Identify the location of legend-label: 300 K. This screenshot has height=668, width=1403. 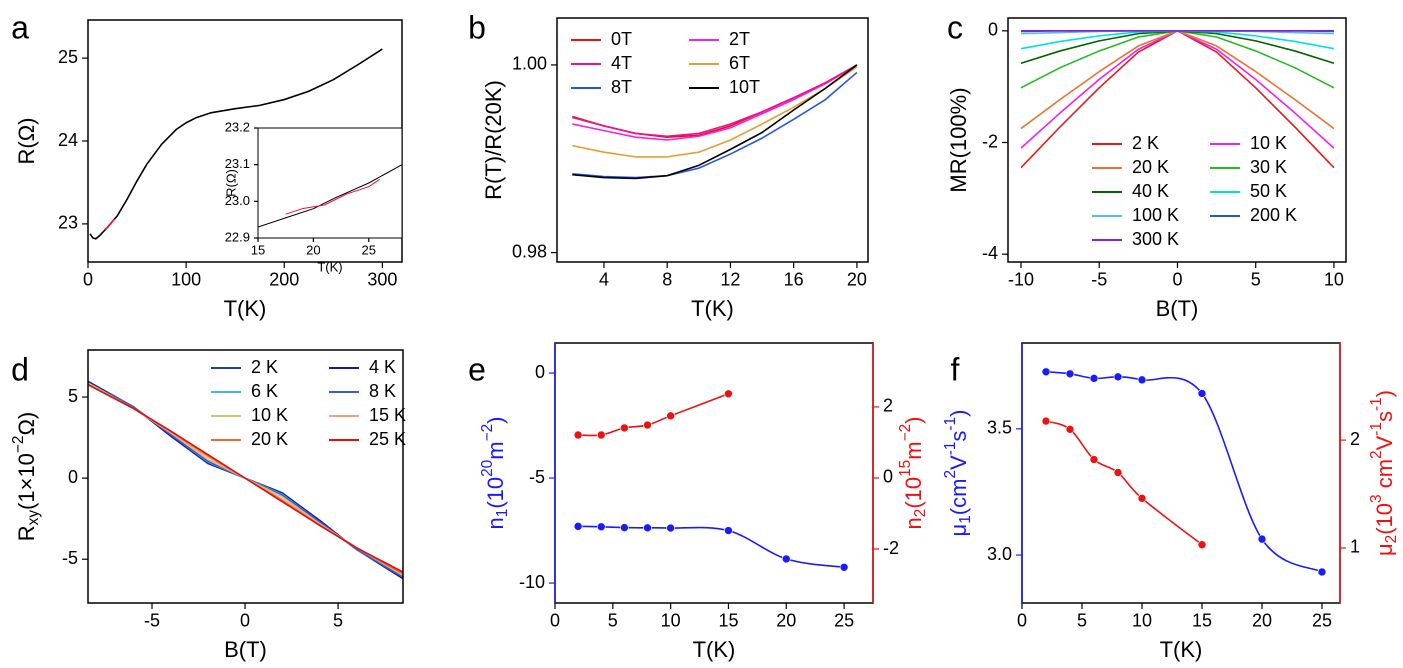
(1155, 239).